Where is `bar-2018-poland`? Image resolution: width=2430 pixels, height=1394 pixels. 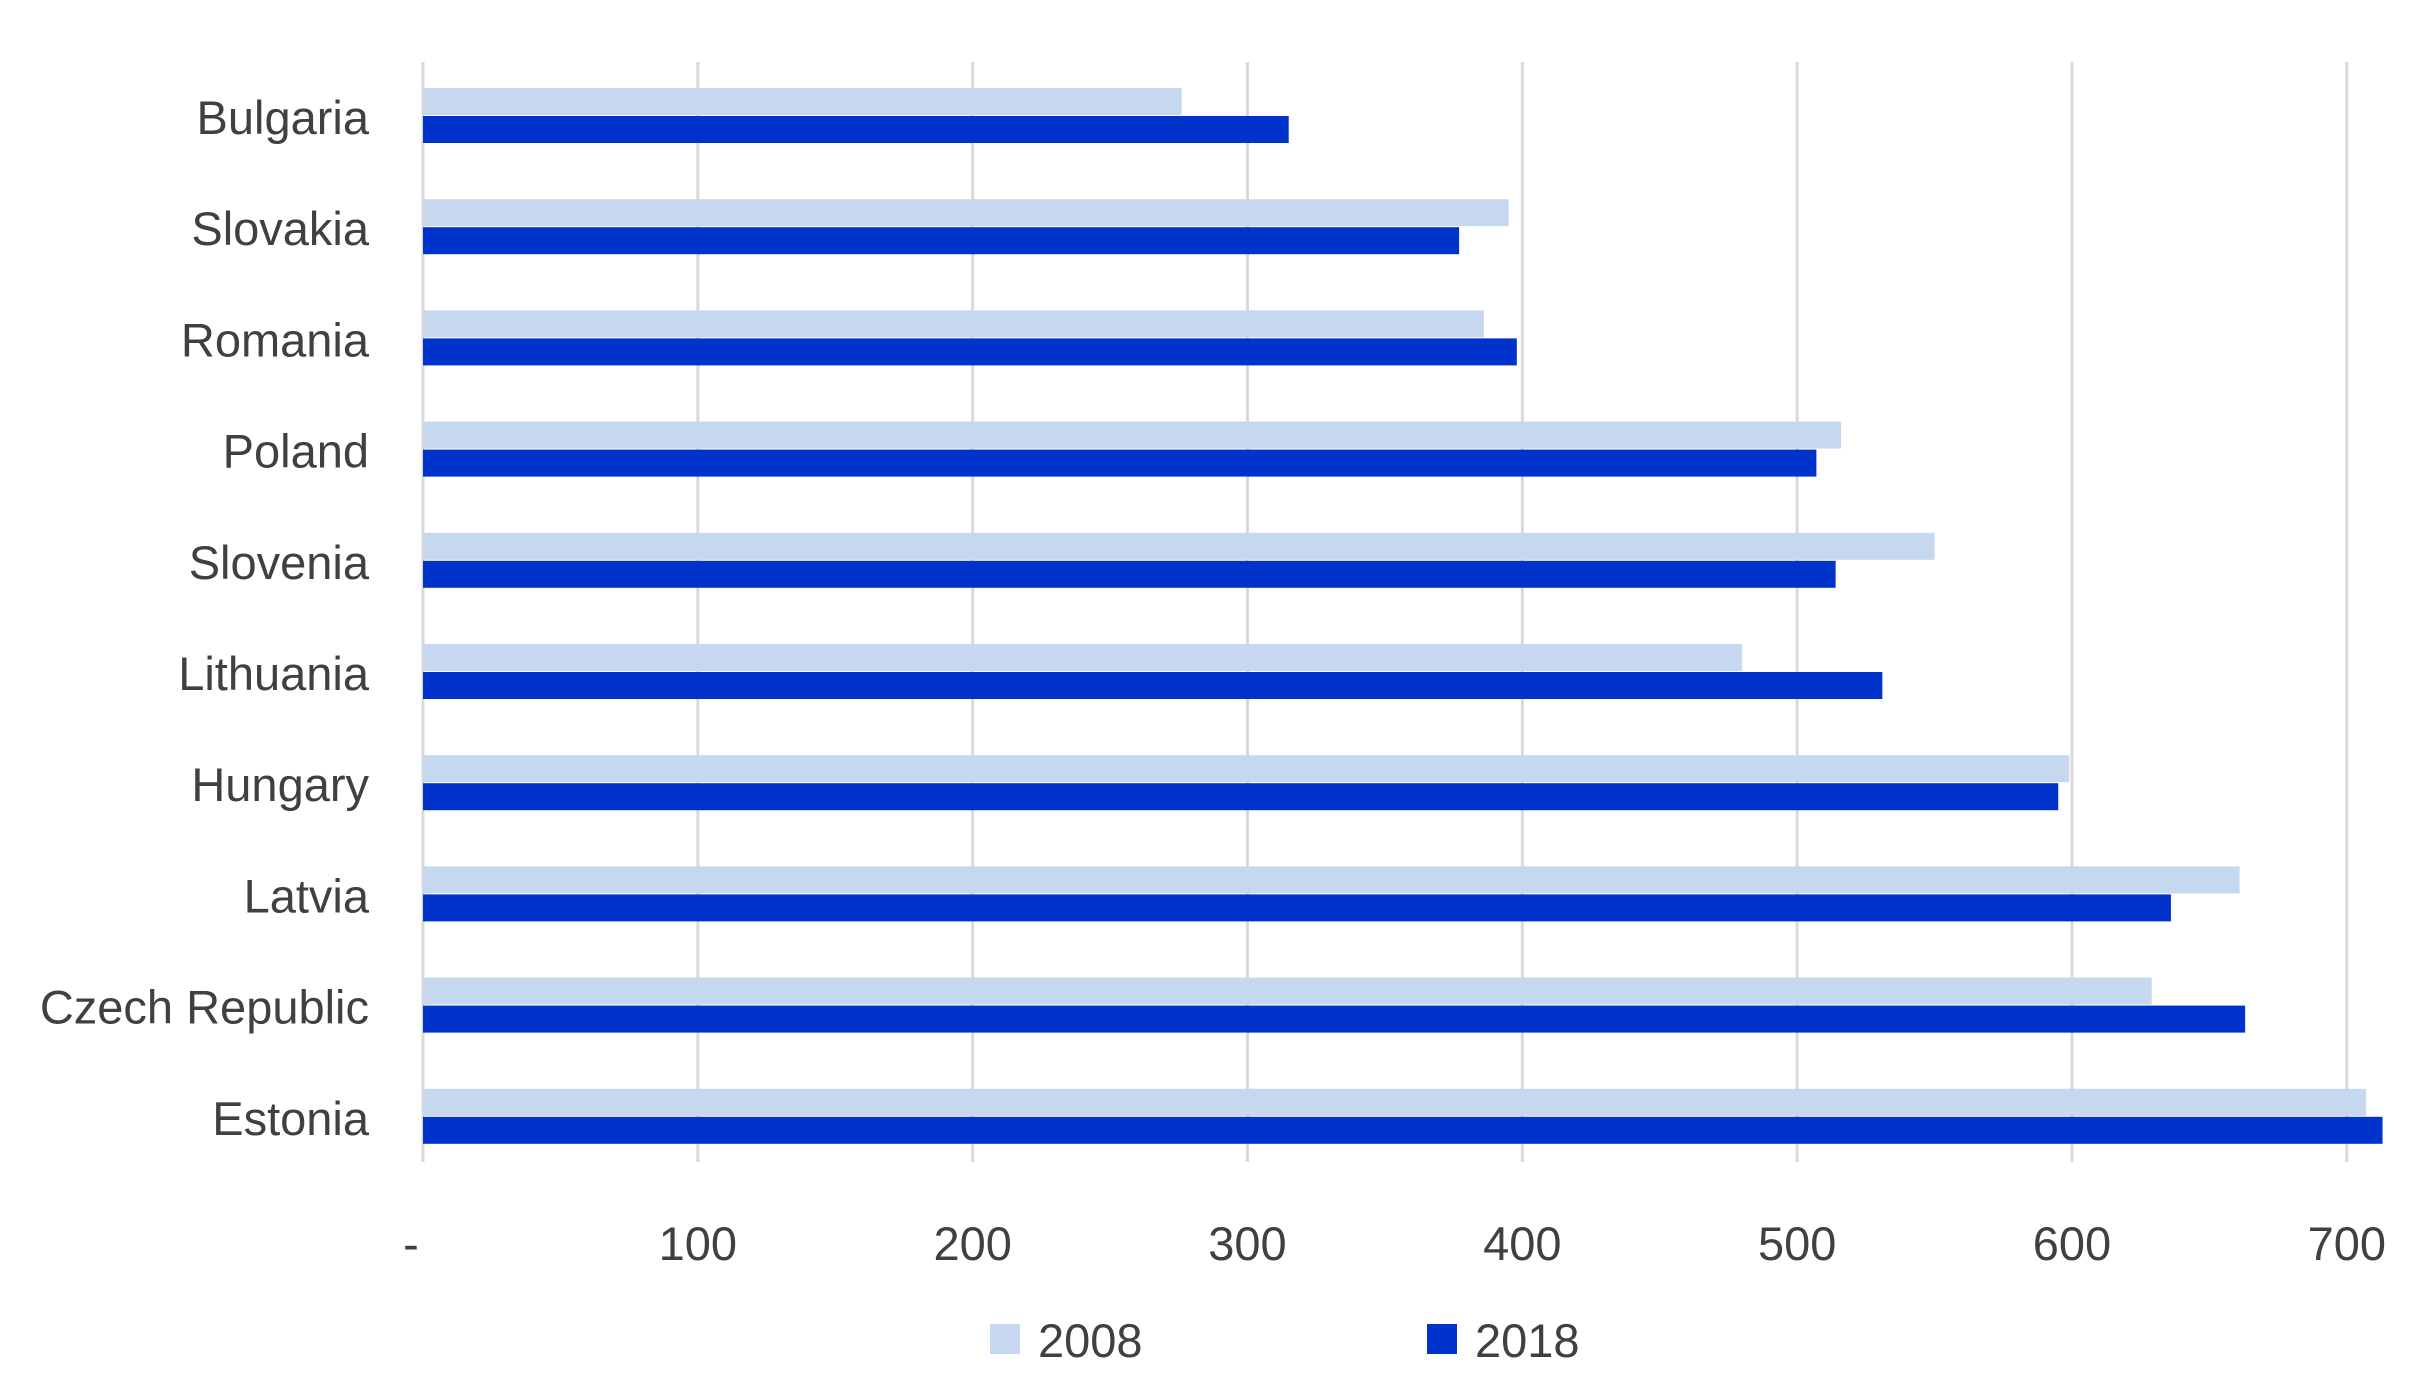 bar-2018-poland is located at coordinates (1120, 463).